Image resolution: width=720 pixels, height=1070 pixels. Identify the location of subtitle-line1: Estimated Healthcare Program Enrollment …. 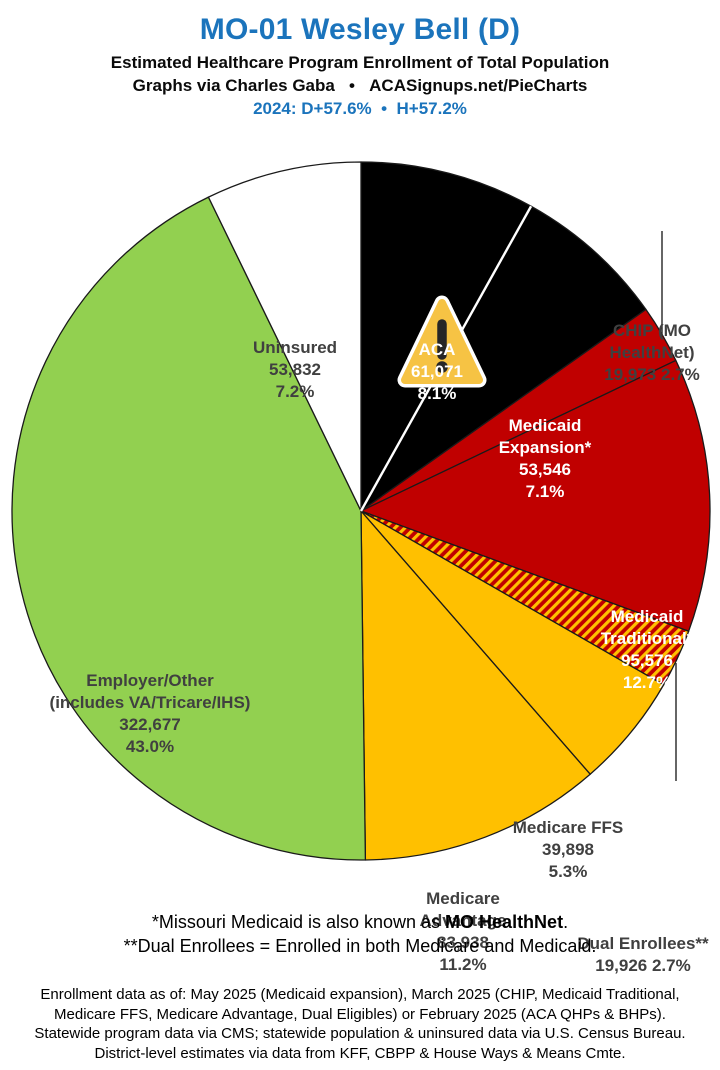
(360, 62).